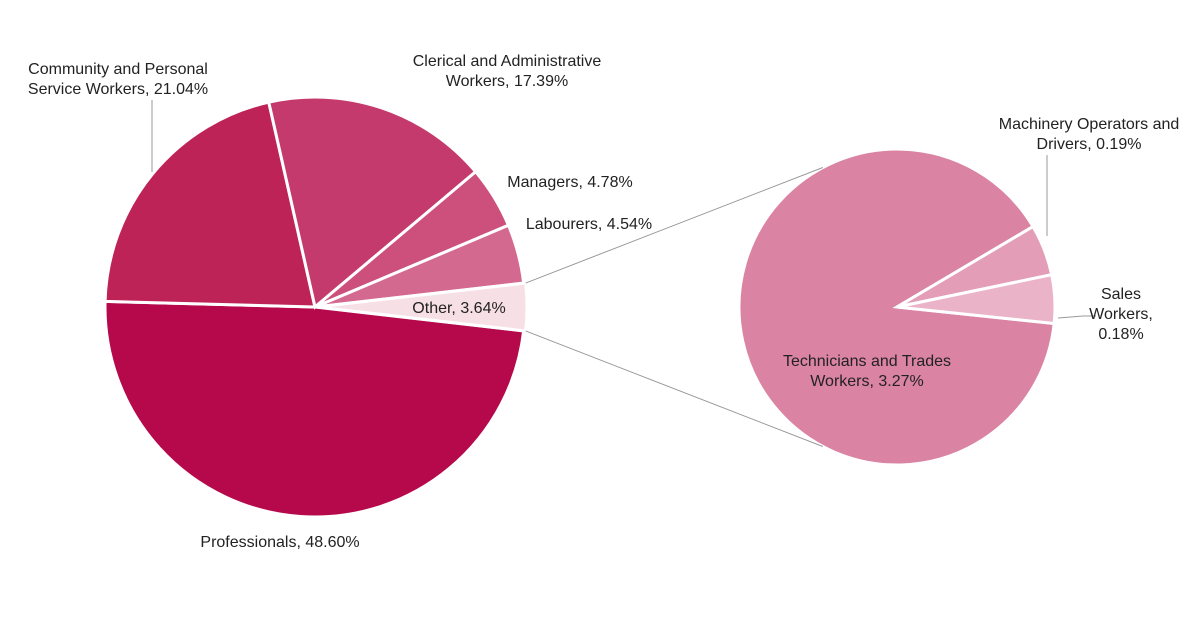 Image resolution: width=1193 pixels, height=617 pixels. What do you see at coordinates (589, 224) in the screenshot?
I see `data-label: Labourers, 4.54%` at bounding box center [589, 224].